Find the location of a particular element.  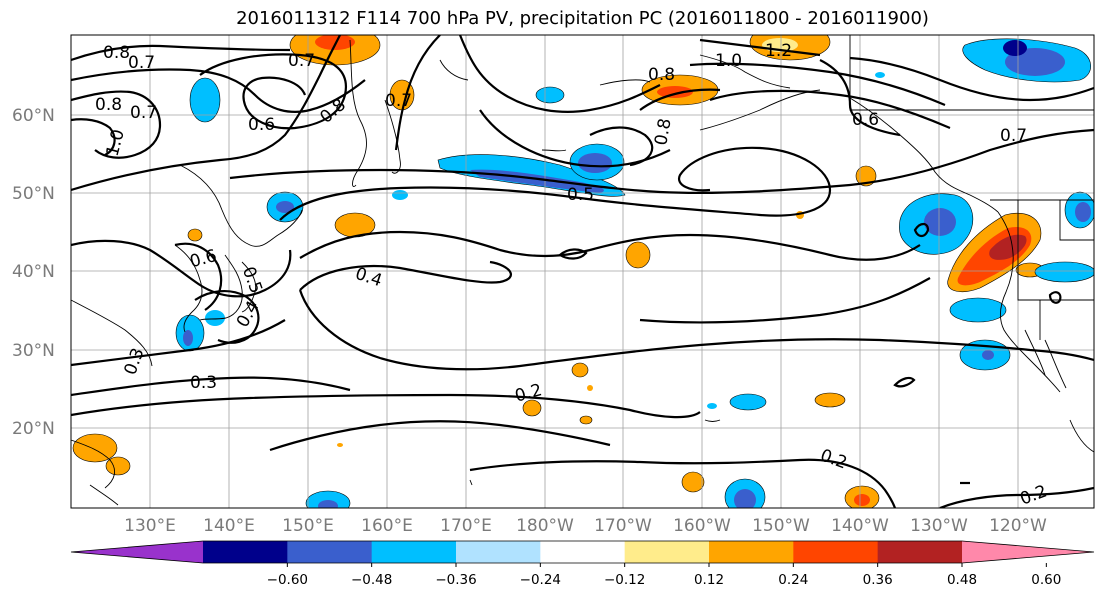

contour-label: 0.5 is located at coordinates (580, 195).